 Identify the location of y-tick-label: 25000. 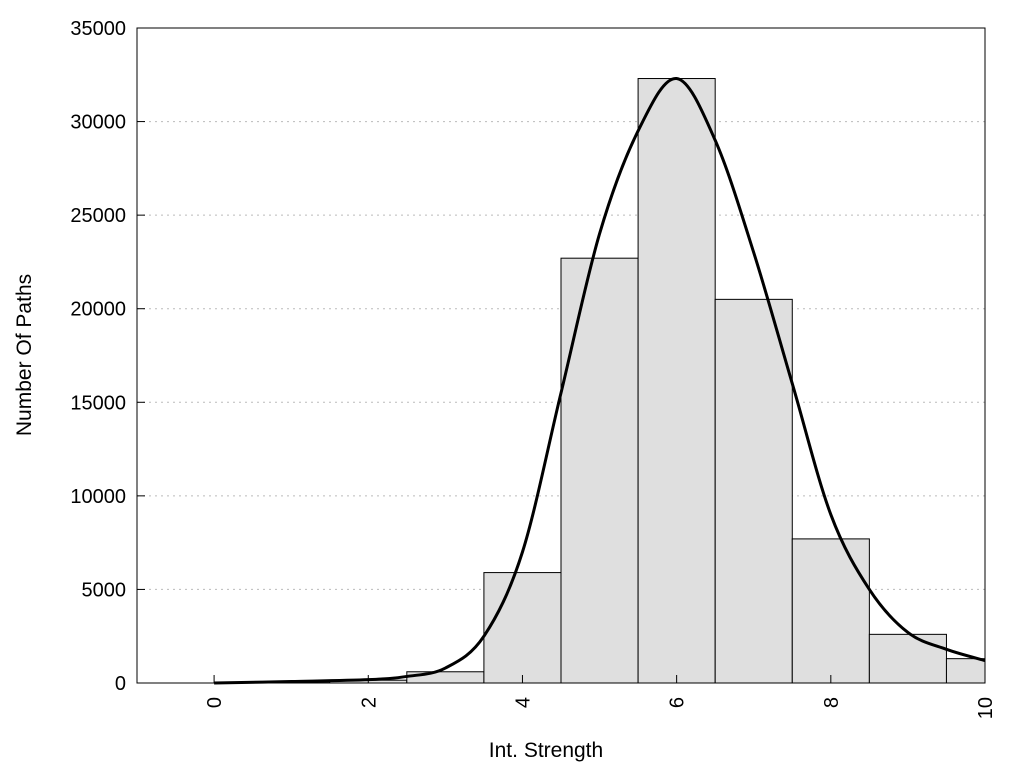
(98, 216).